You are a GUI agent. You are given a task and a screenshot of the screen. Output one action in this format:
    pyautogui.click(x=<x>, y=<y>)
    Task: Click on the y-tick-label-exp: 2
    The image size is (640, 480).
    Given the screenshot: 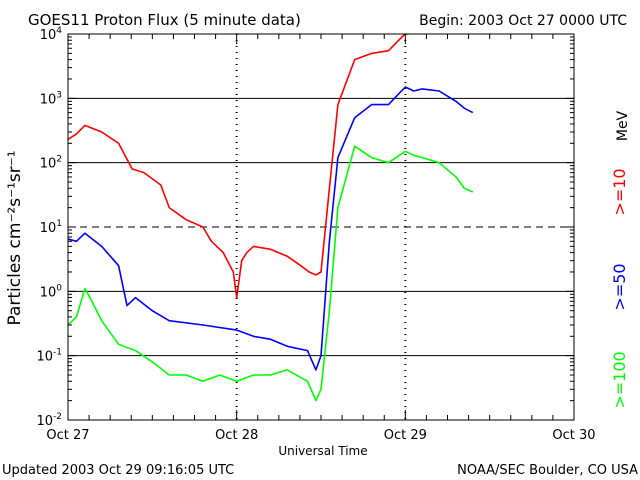 What is the action you would take?
    pyautogui.click(x=59, y=160)
    